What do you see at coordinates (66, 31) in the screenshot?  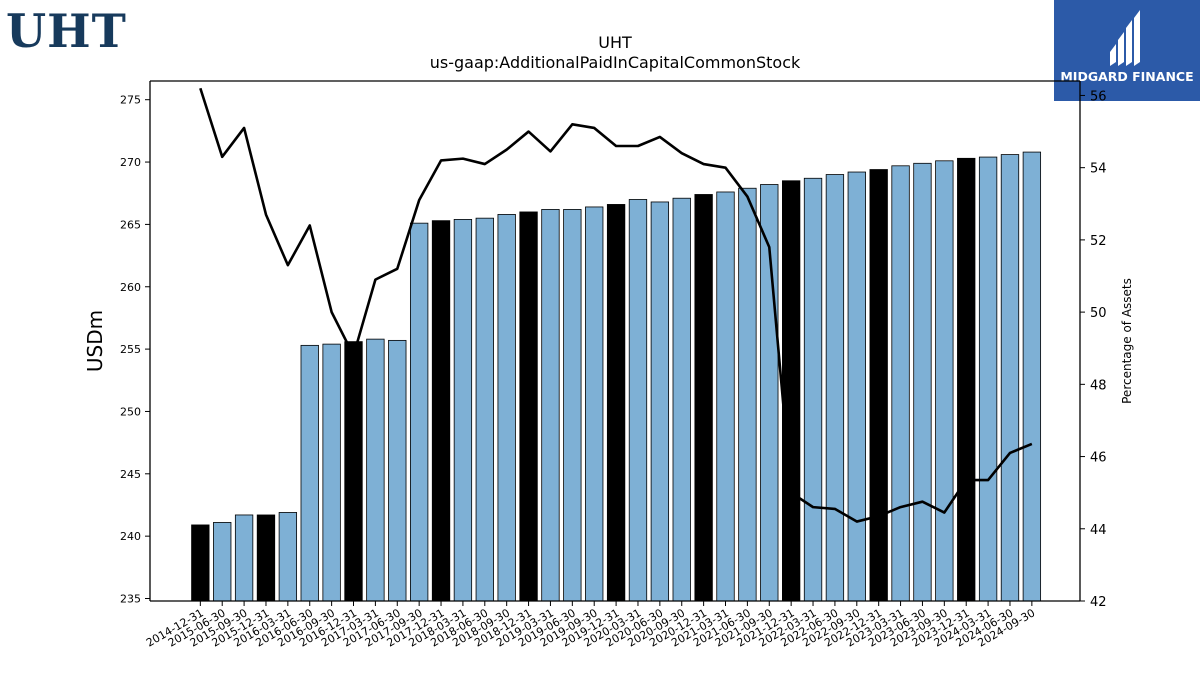 I see `ticker-logo: UHT` at bounding box center [66, 31].